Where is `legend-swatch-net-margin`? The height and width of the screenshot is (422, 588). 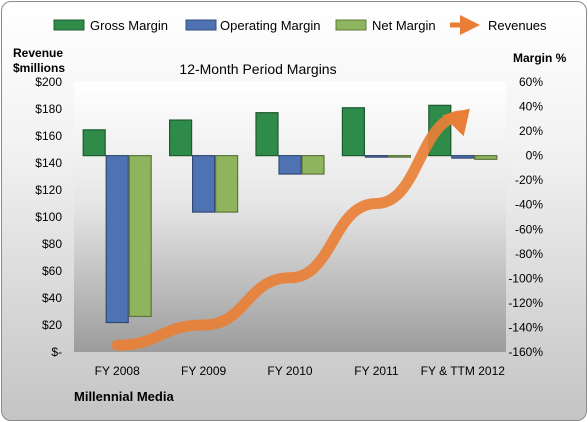 legend-swatch-net-margin is located at coordinates (351, 25).